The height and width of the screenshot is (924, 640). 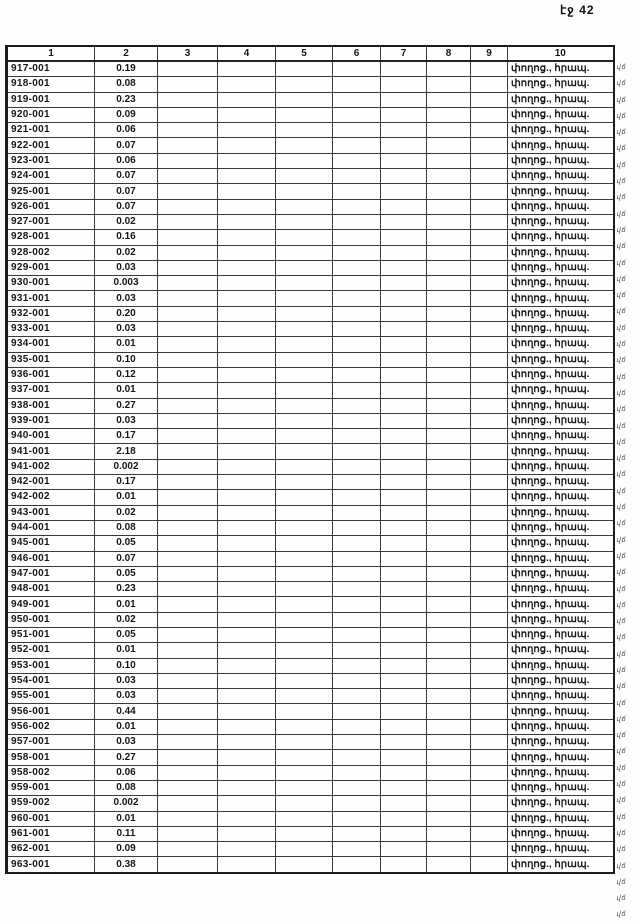 I want to click on row-id-cell: 959-002, so click(x=50, y=803).